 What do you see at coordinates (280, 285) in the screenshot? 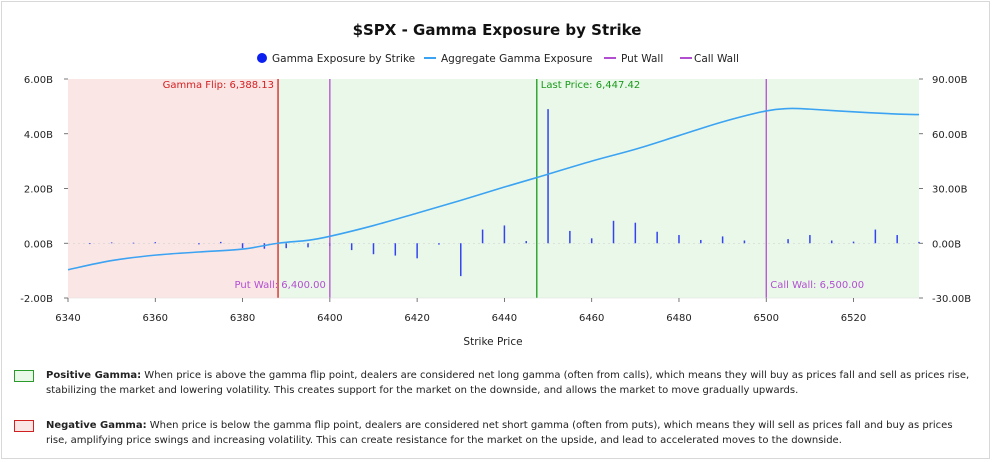
I see `put-wall-label: Put Wall: 6,400.00` at bounding box center [280, 285].